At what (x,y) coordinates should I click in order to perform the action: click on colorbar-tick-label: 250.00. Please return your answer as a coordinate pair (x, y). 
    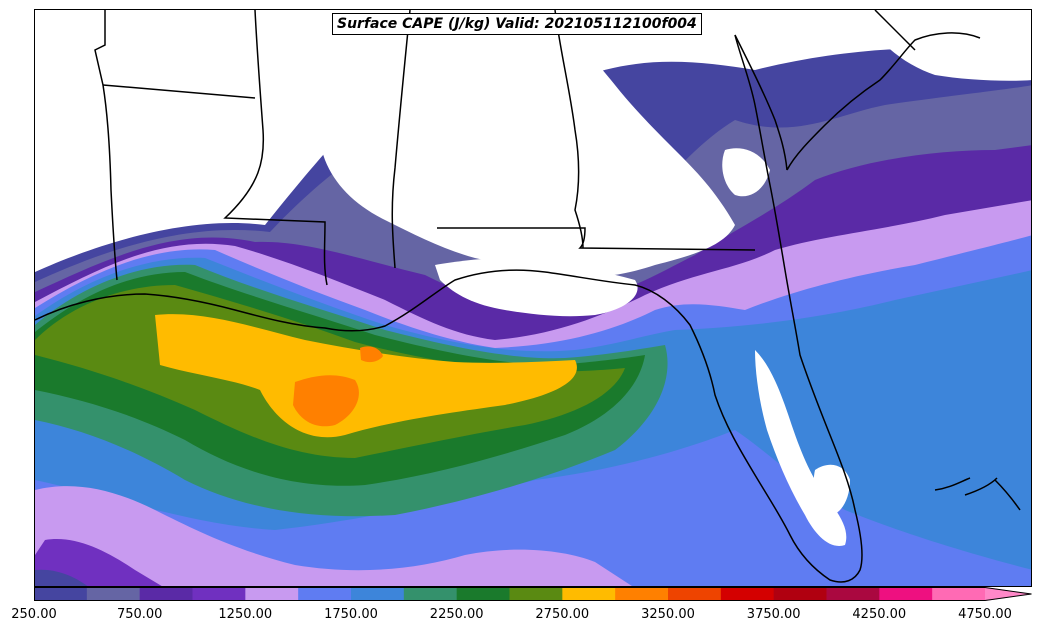
    Looking at the image, I should click on (34, 614).